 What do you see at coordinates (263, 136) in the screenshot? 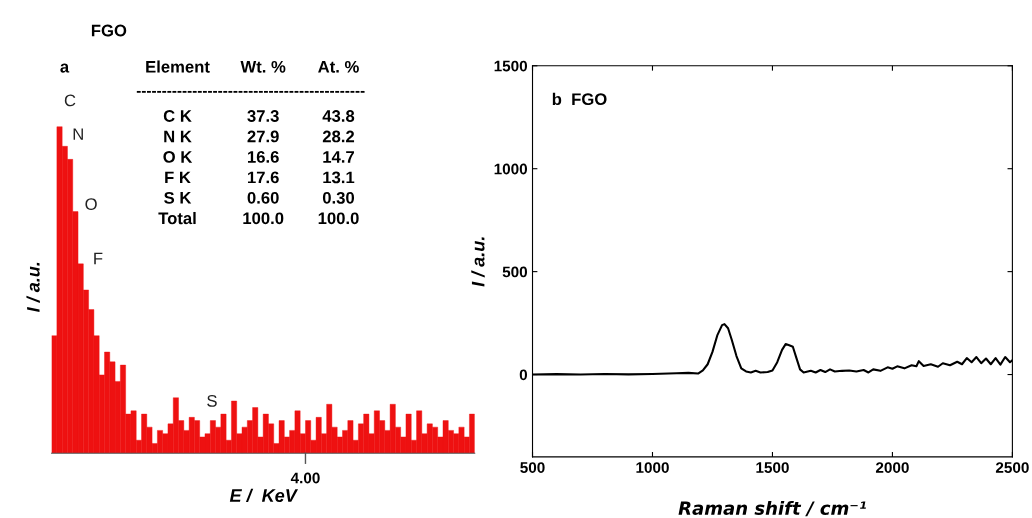
I see `annotation: 27.9` at bounding box center [263, 136].